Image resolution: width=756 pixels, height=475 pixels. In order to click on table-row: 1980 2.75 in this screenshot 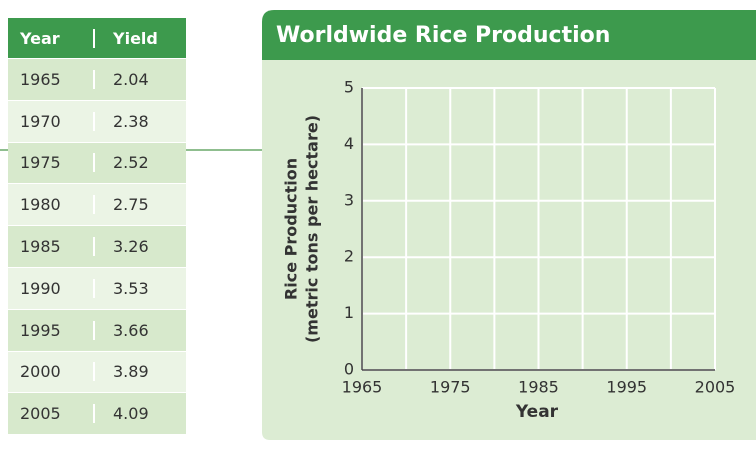, I will do `click(97, 205)`.